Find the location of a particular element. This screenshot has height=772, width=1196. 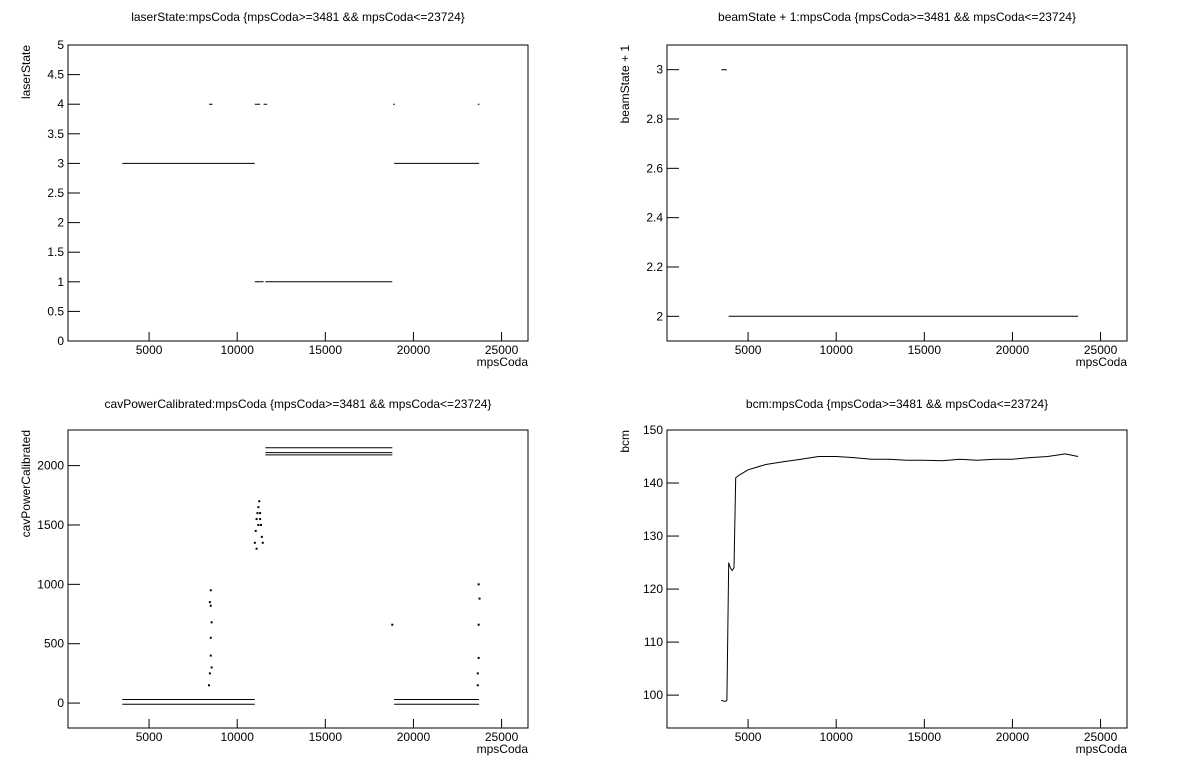

y-tick-label: 2.4 is located at coordinates (654, 218).